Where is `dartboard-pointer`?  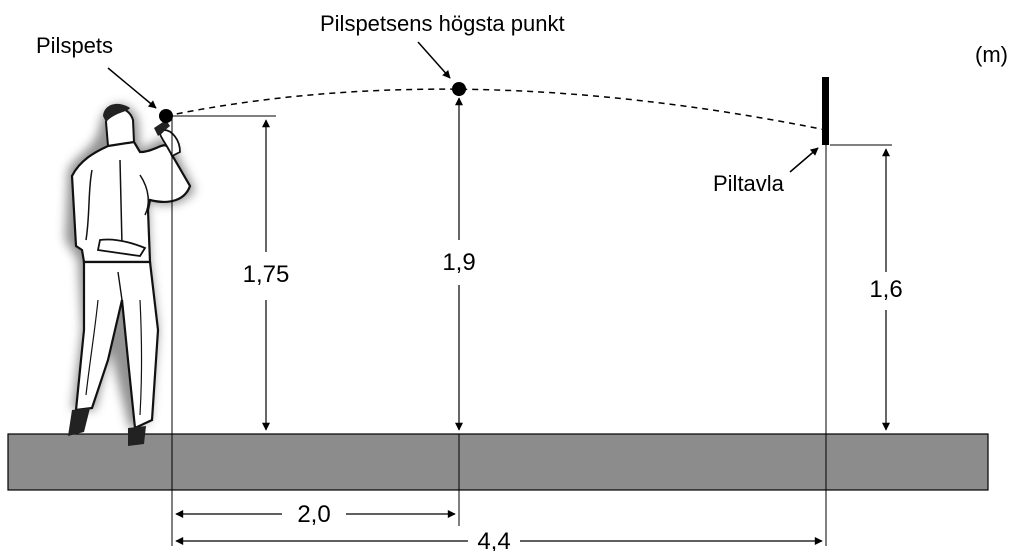 dartboard-pointer is located at coordinates (804, 160).